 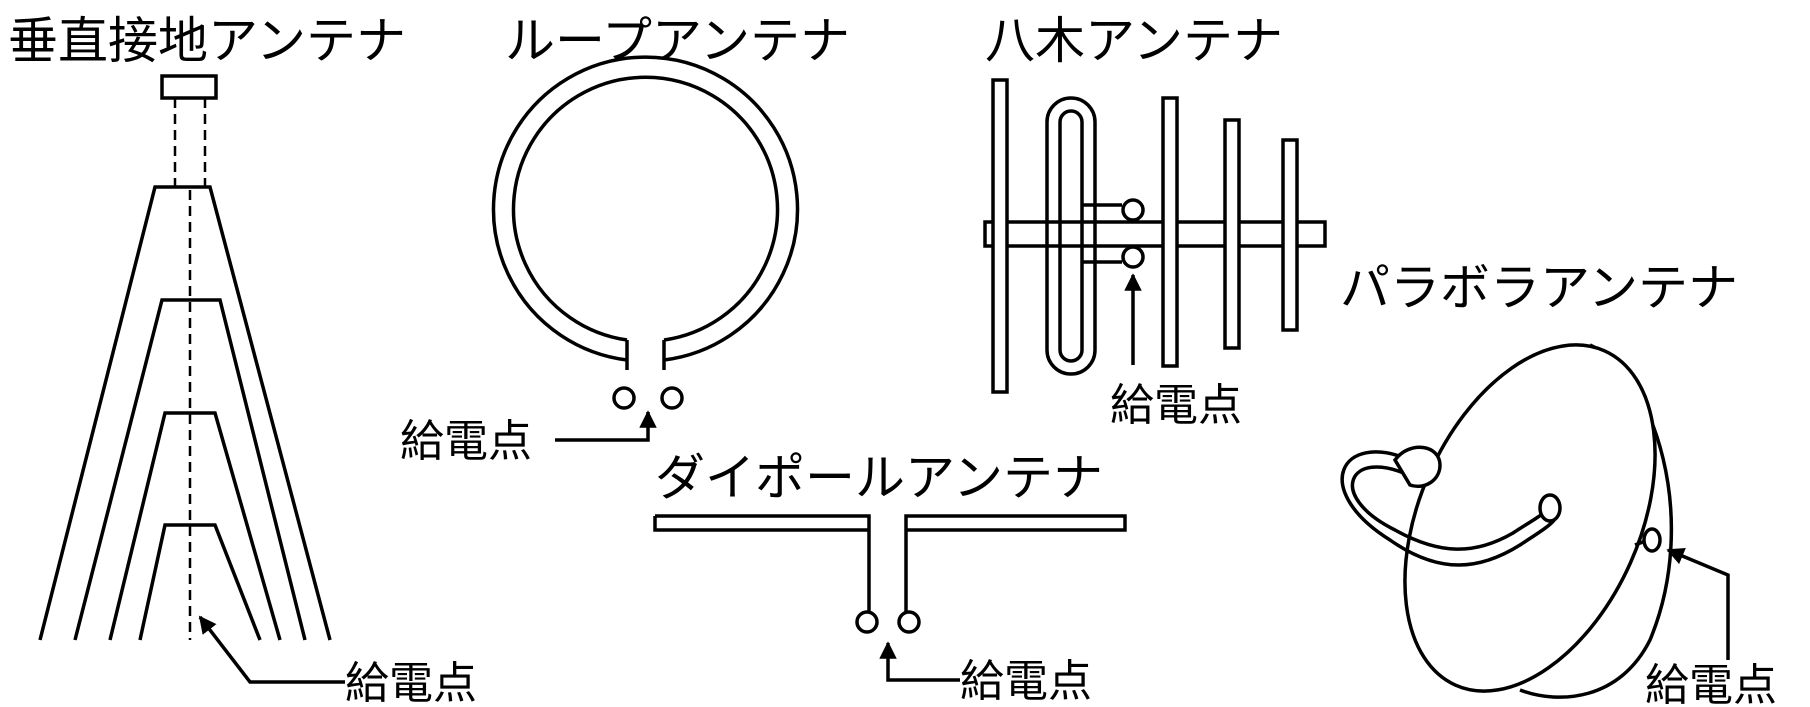 I want to click on parabola-feed-point, so click(x=1652, y=540).